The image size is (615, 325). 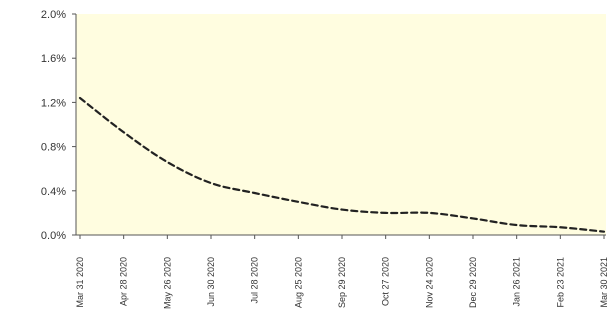 I want to click on x-tick-label: Mar 30 2021, so click(x=604, y=282).